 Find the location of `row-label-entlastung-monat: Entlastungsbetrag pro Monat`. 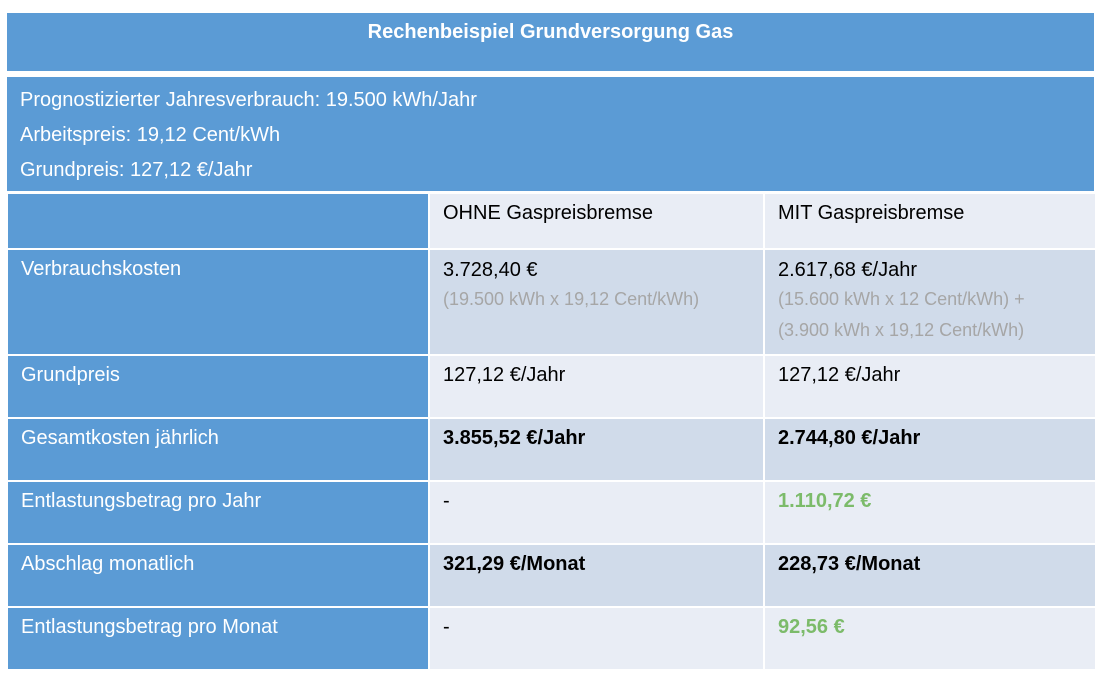

row-label-entlastung-monat: Entlastungsbetrag pro Monat is located at coordinates (218, 638).